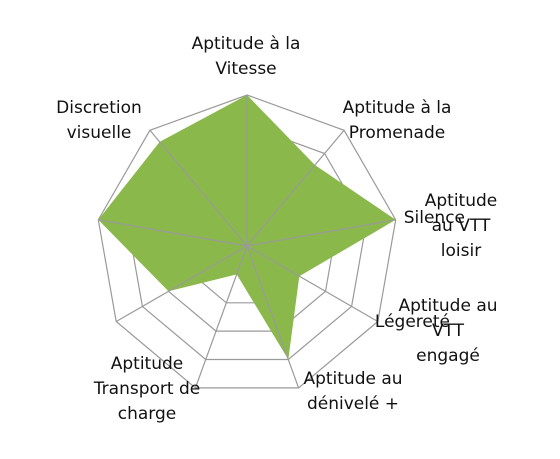  What do you see at coordinates (246, 56) in the screenshot?
I see `category-label: Aptitude à la Vitesse` at bounding box center [246, 56].